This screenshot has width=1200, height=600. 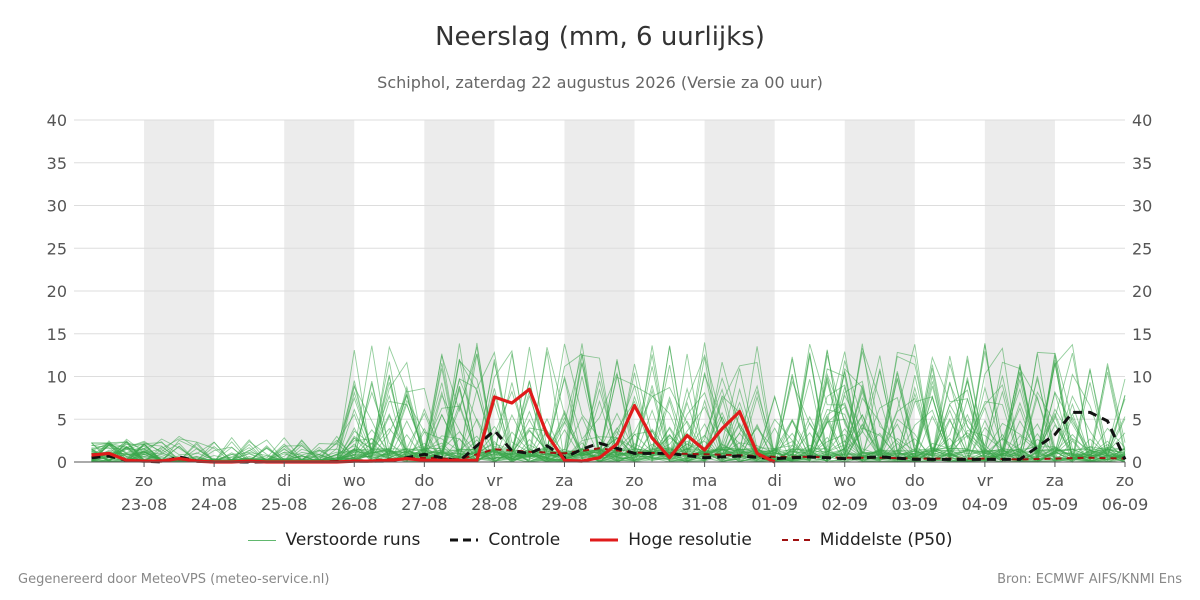 What do you see at coordinates (886, 540) in the screenshot?
I see `legend-label-median: Middelste (P50)` at bounding box center [886, 540].